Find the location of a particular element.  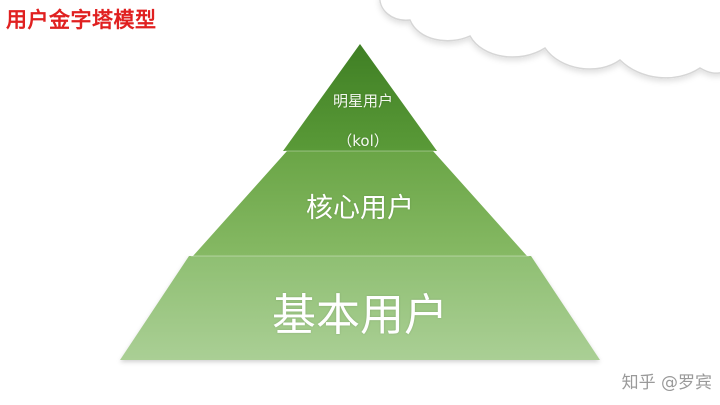

pyramid-tier-middle is located at coordinates (360, 203).